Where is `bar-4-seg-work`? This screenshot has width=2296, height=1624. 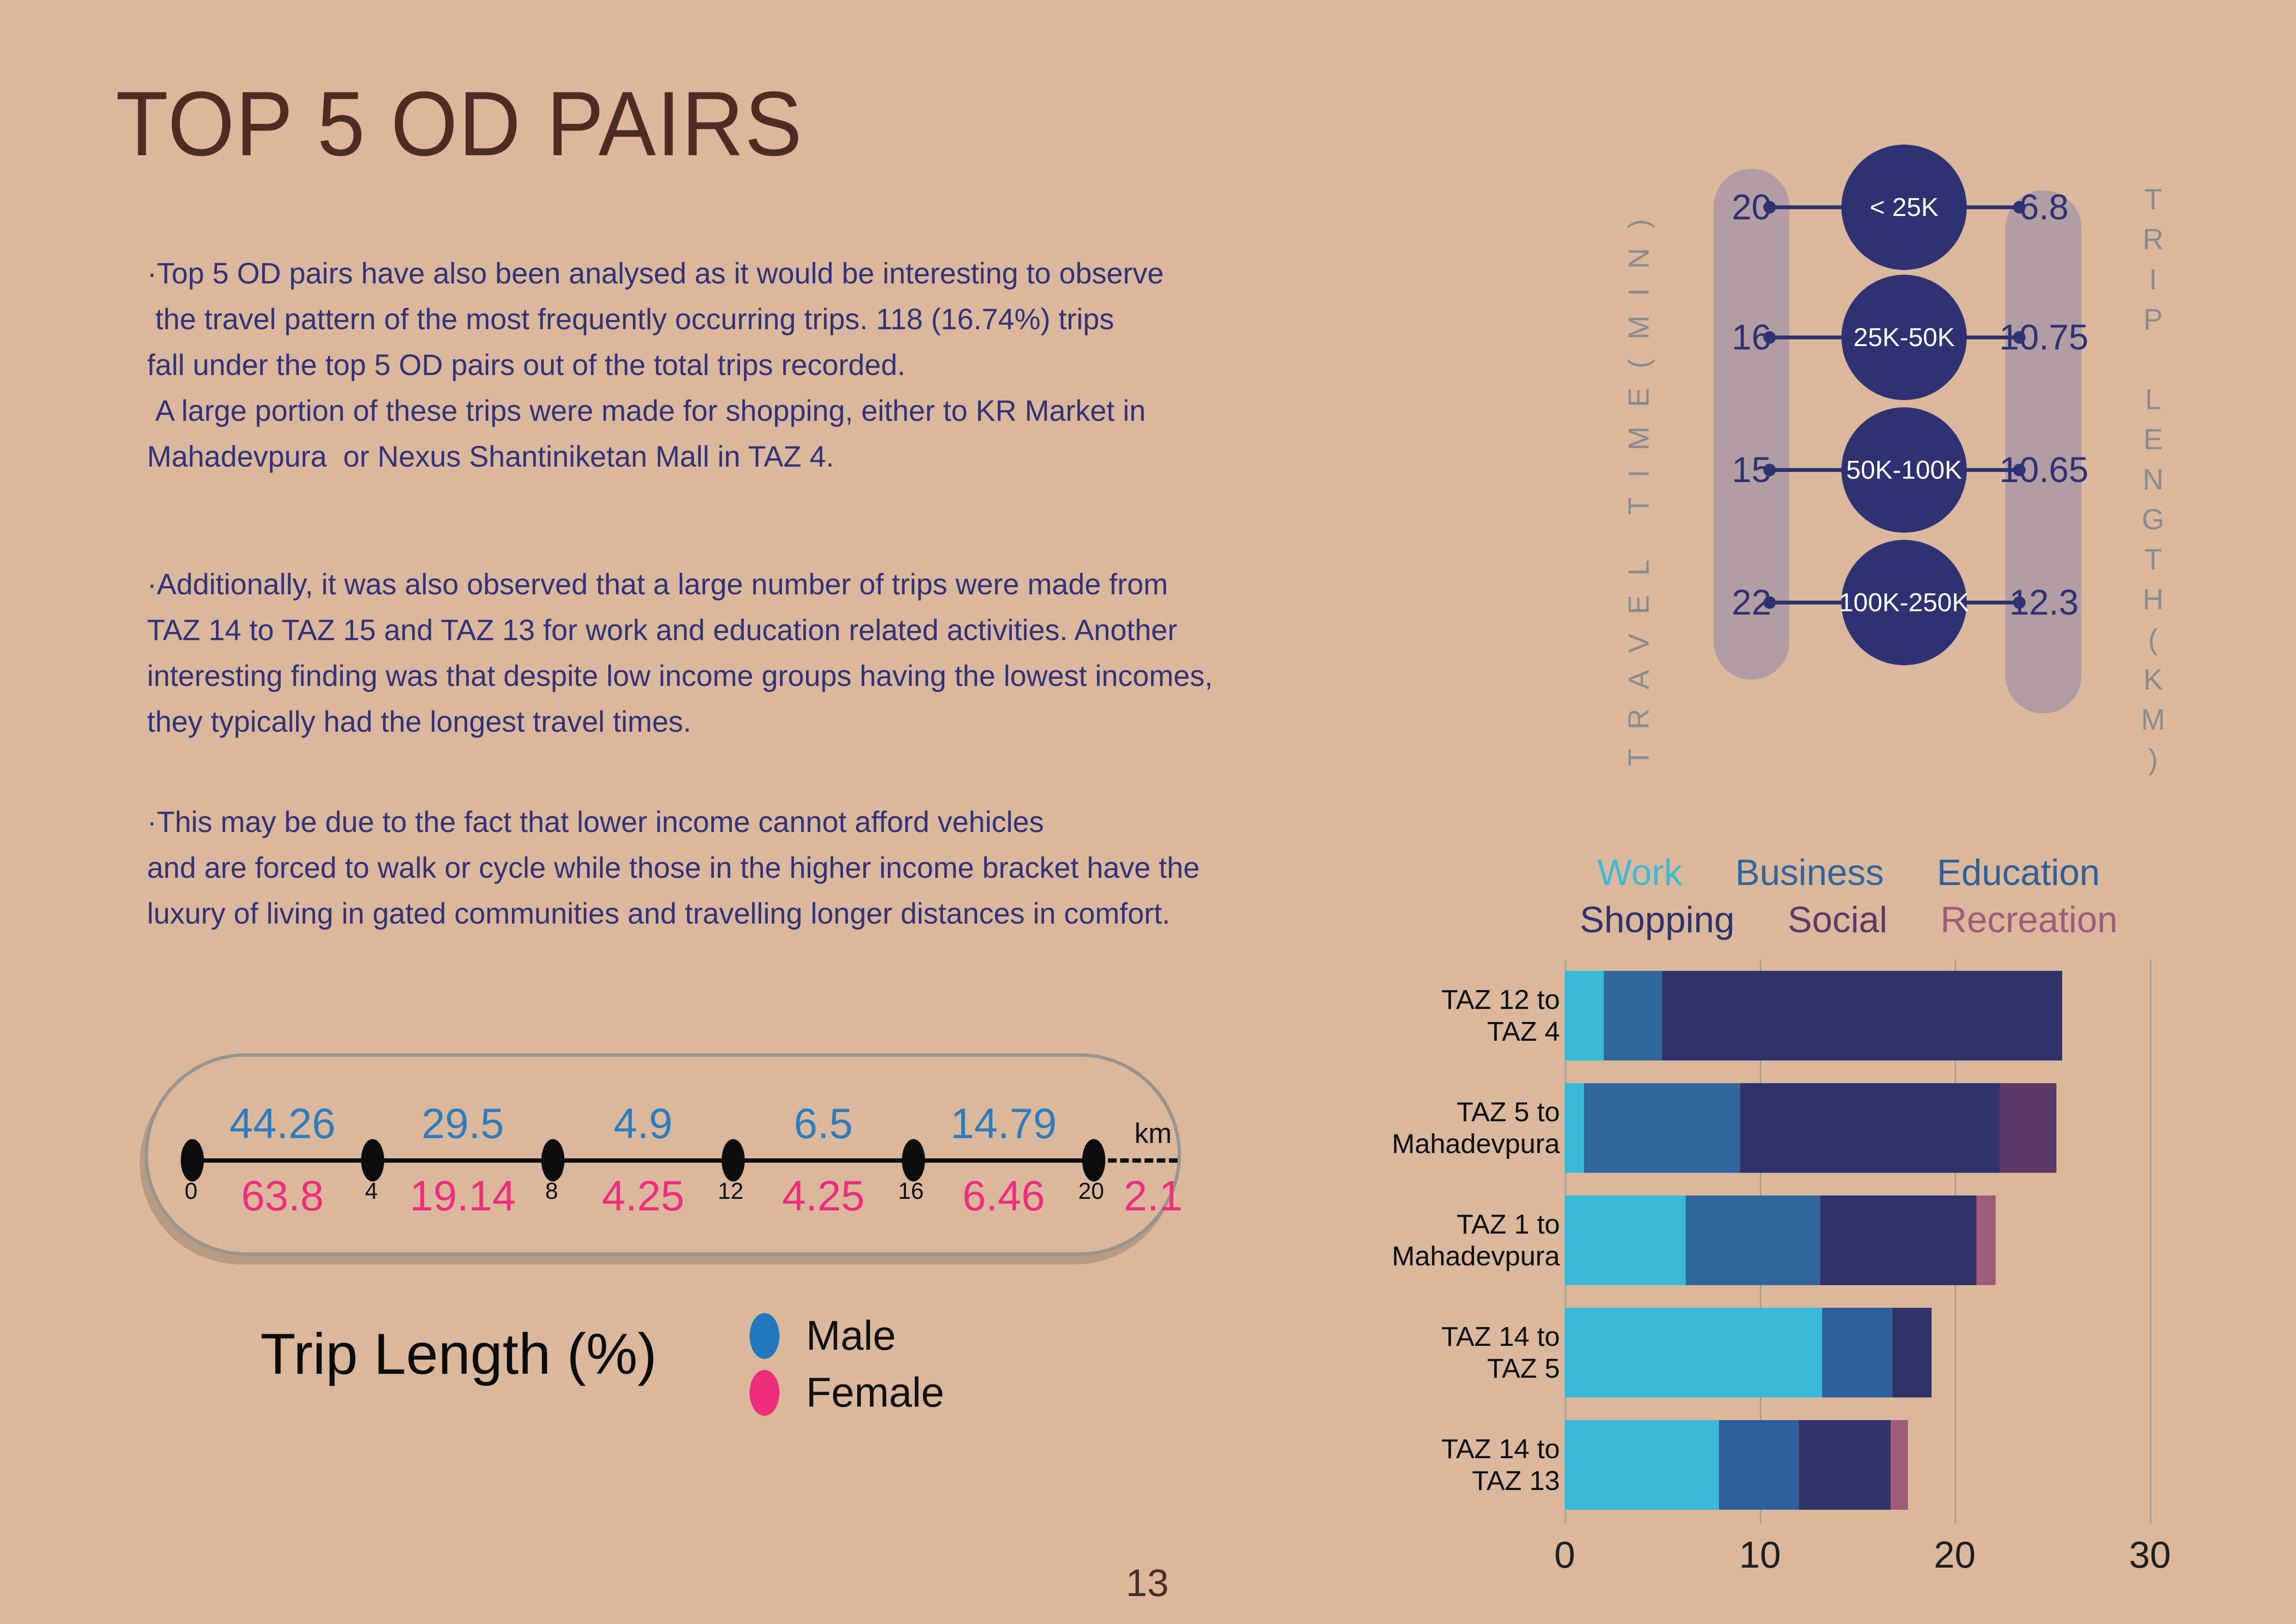 bar-4-seg-work is located at coordinates (1642, 1465).